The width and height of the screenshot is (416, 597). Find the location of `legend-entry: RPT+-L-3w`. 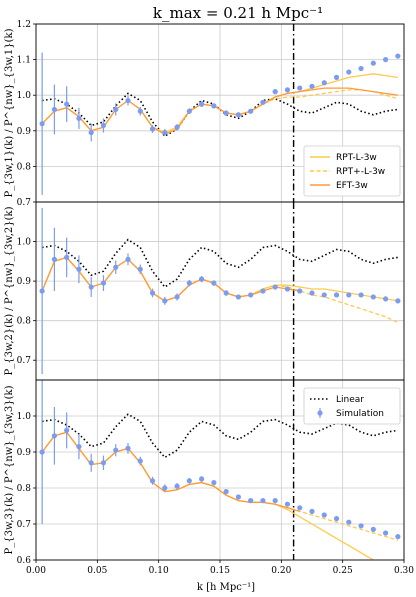

legend-entry: RPT+-L-3w is located at coordinates (360, 172).